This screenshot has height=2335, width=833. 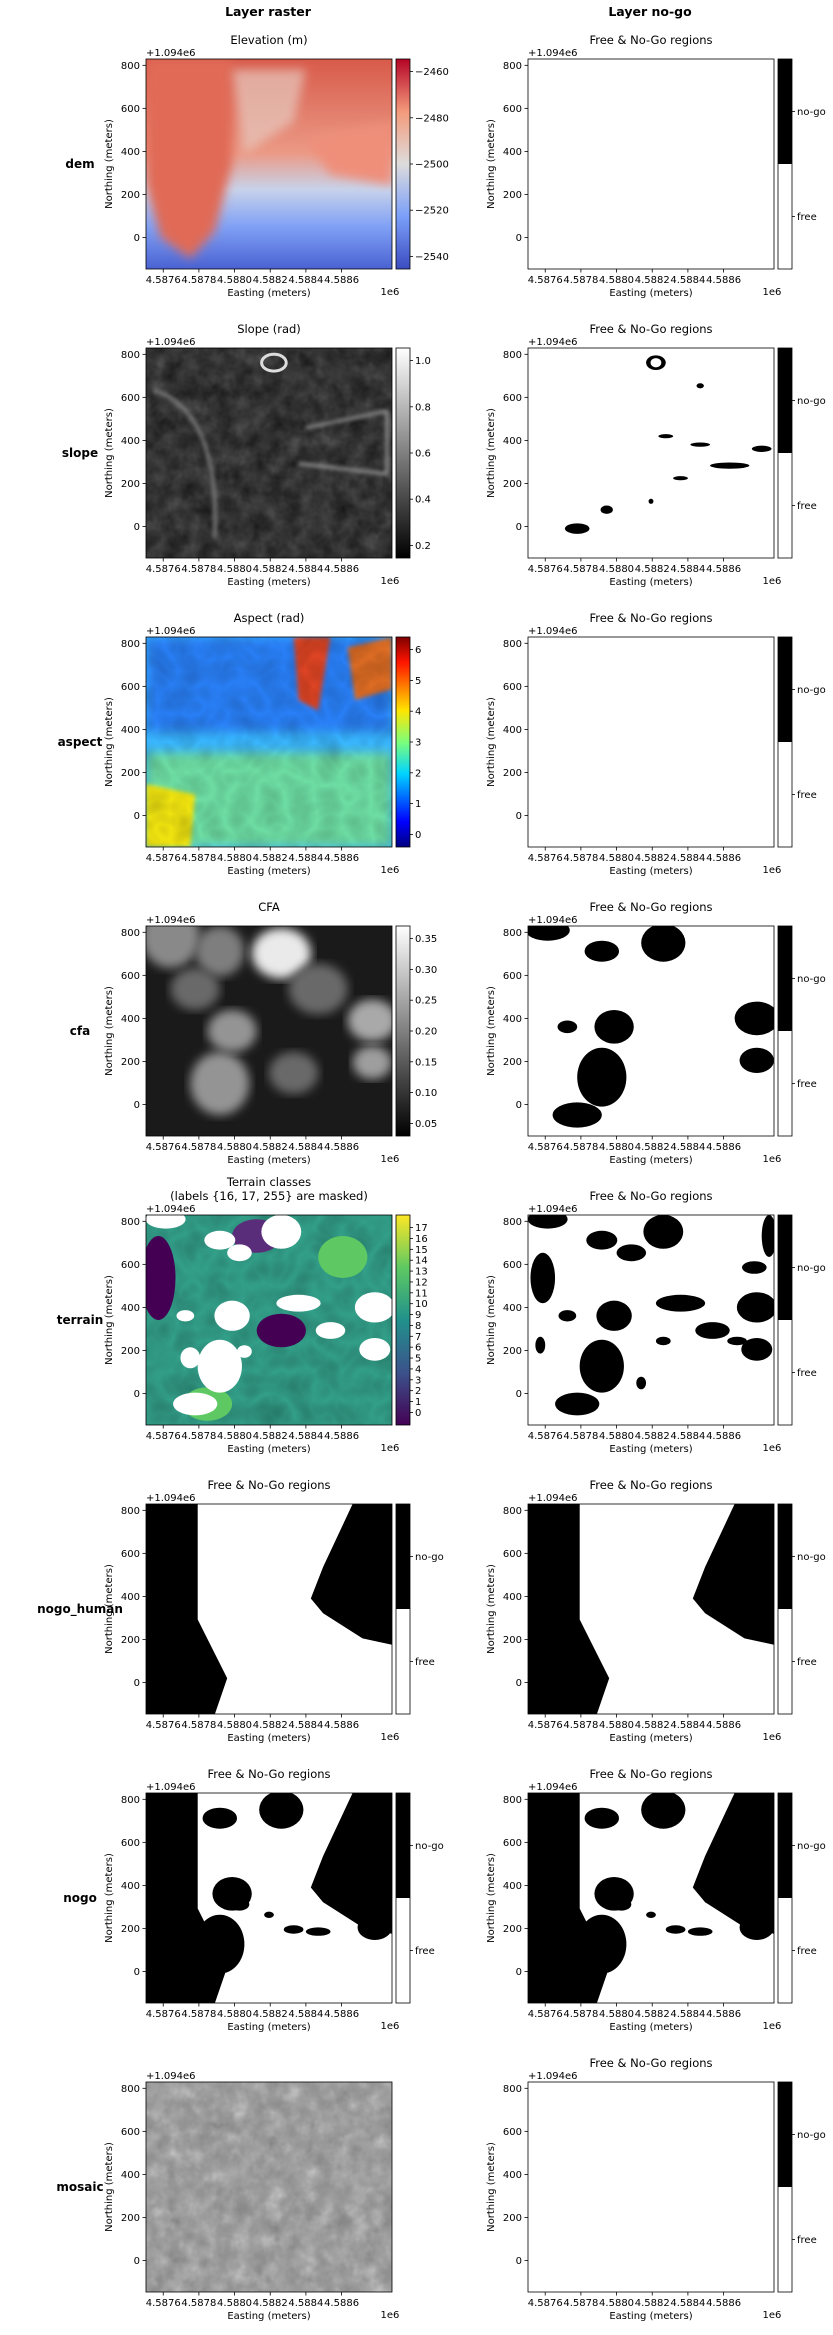 What do you see at coordinates (418, 773) in the screenshot?
I see `colorbar-tick-label: 2` at bounding box center [418, 773].